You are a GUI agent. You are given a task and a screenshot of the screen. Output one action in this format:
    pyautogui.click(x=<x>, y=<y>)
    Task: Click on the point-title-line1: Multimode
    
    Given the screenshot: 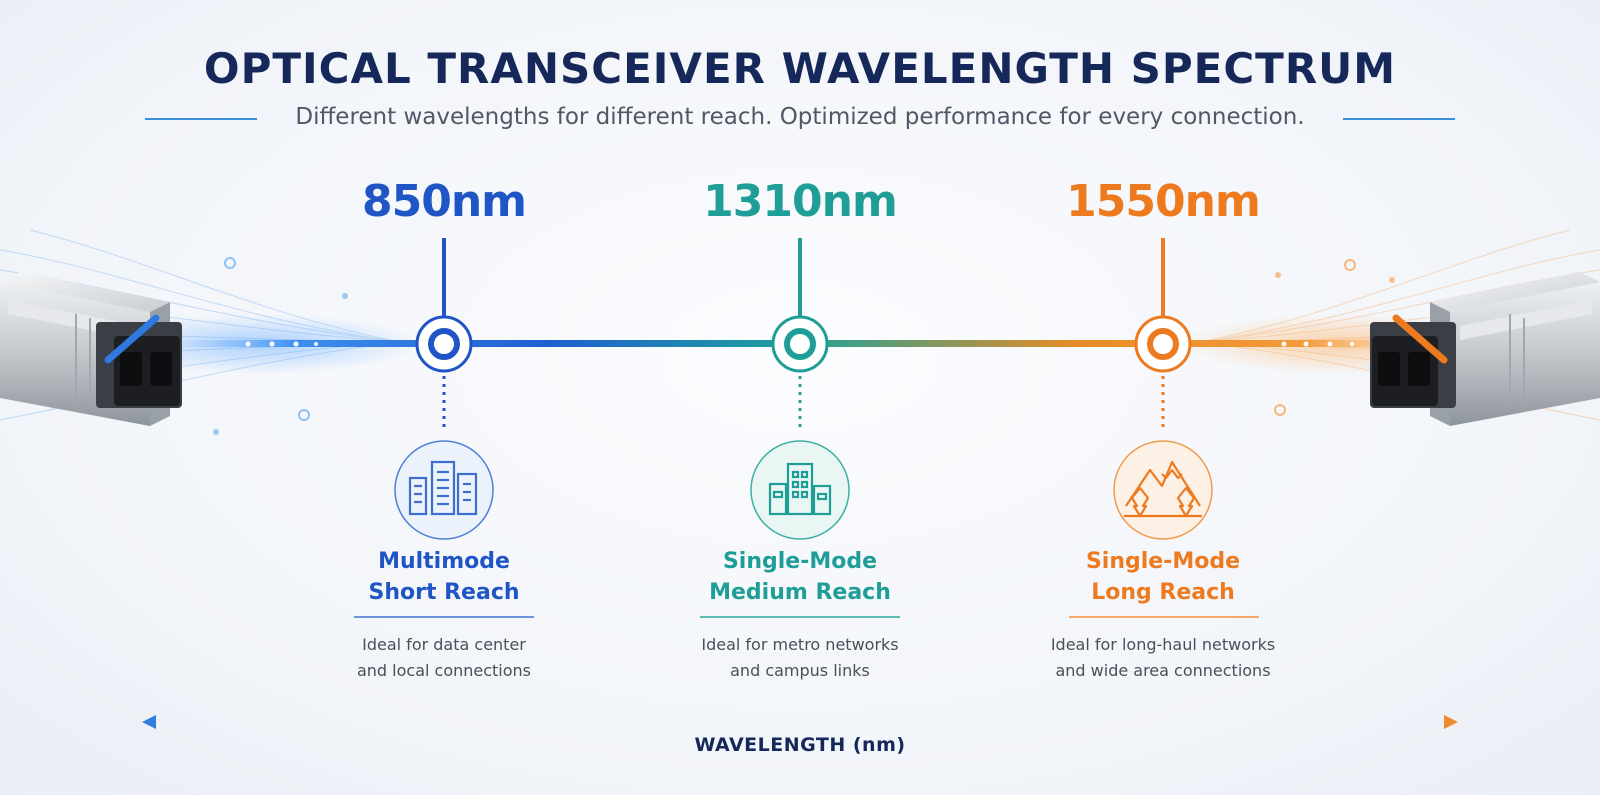 What is the action you would take?
    pyautogui.click(x=444, y=561)
    